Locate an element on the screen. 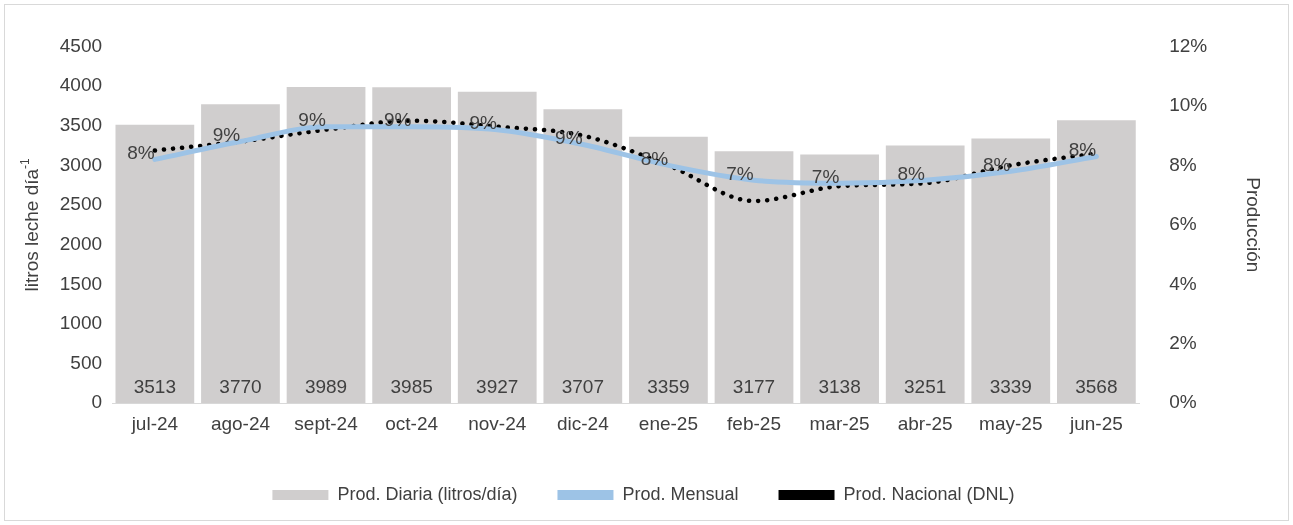  y2-tick-label: 10% is located at coordinates (1188, 105).